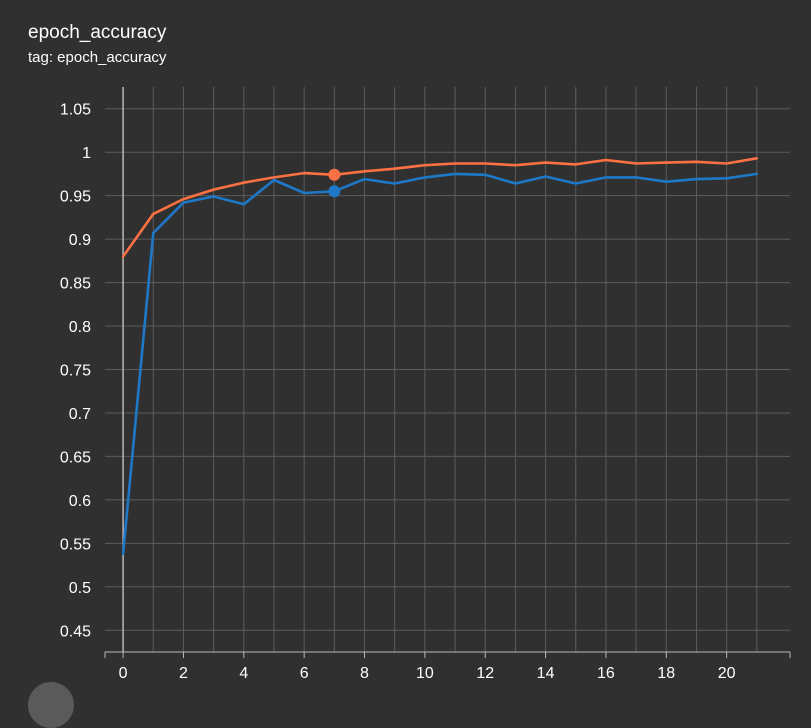 The width and height of the screenshot is (811, 728). Describe the element at coordinates (80, 501) in the screenshot. I see `y-tick-label: 0.6` at that location.